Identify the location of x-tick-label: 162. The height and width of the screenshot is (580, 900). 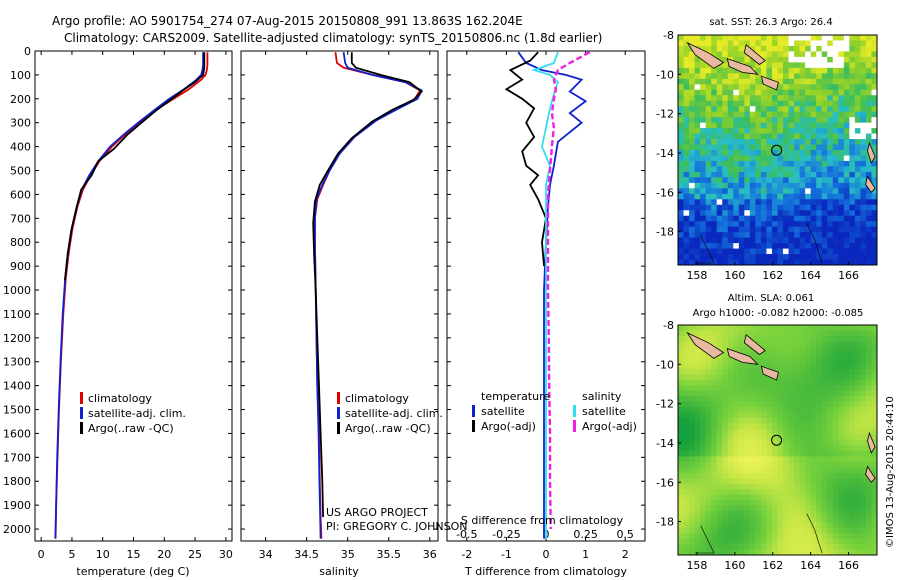
(772, 275).